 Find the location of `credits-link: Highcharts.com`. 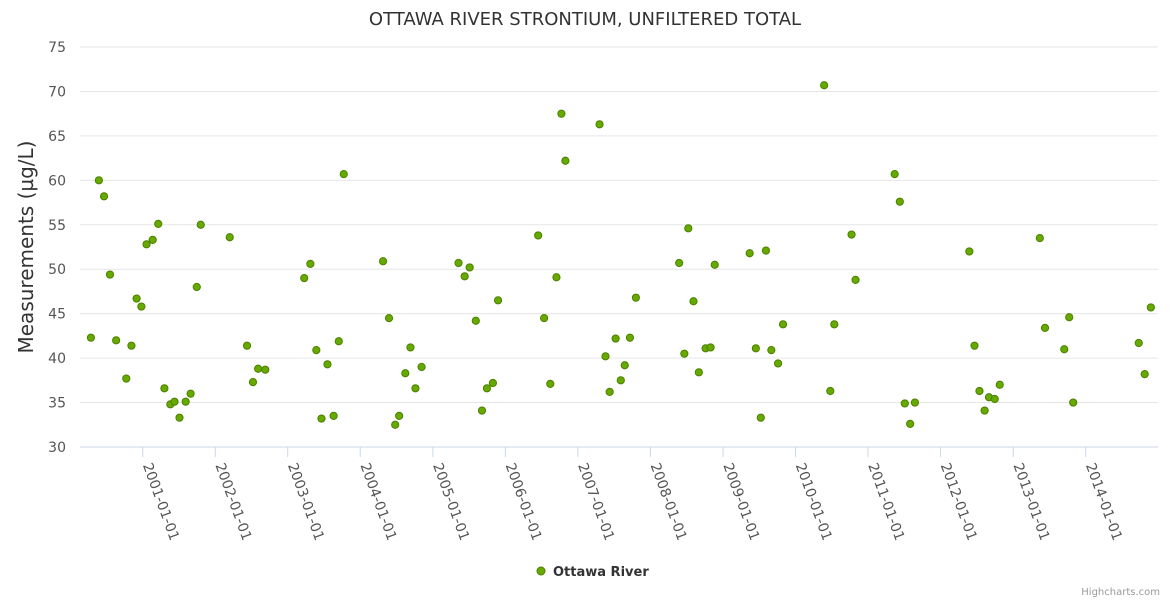

credits-link: Highcharts.com is located at coordinates (1120, 592).